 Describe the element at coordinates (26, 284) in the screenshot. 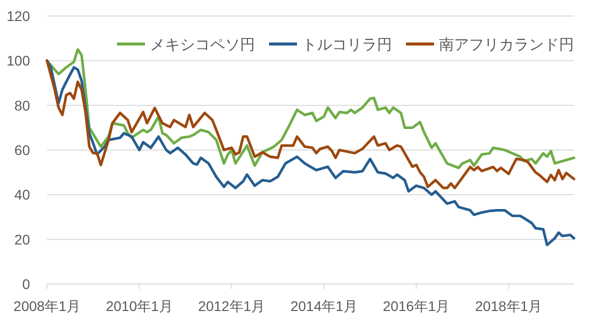

I see `y-tick-label: 0` at that location.